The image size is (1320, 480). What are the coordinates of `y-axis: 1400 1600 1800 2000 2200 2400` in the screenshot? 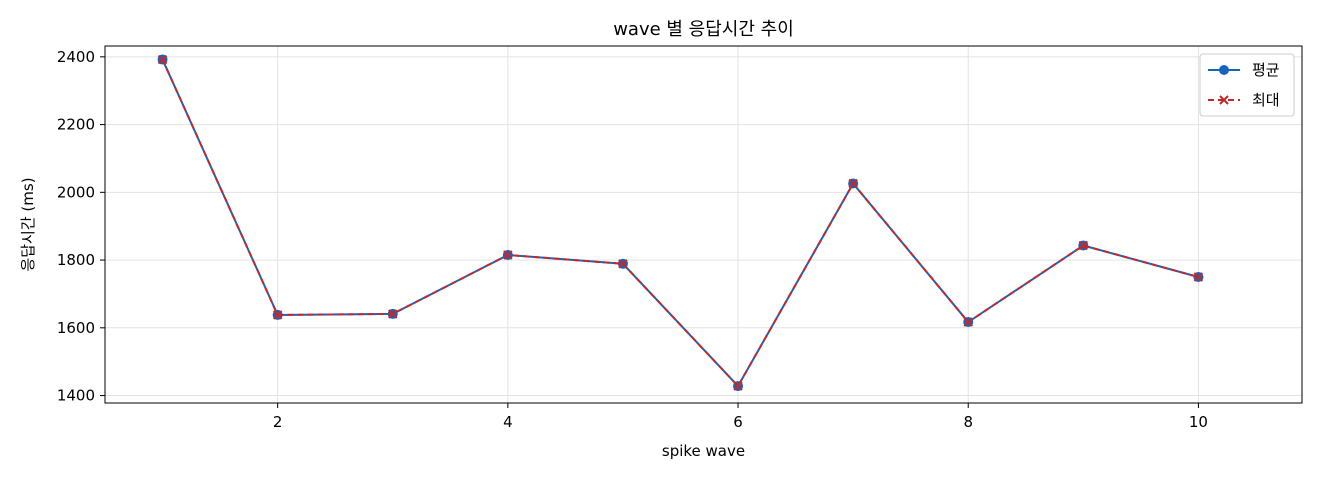 It's located at (81, 226).